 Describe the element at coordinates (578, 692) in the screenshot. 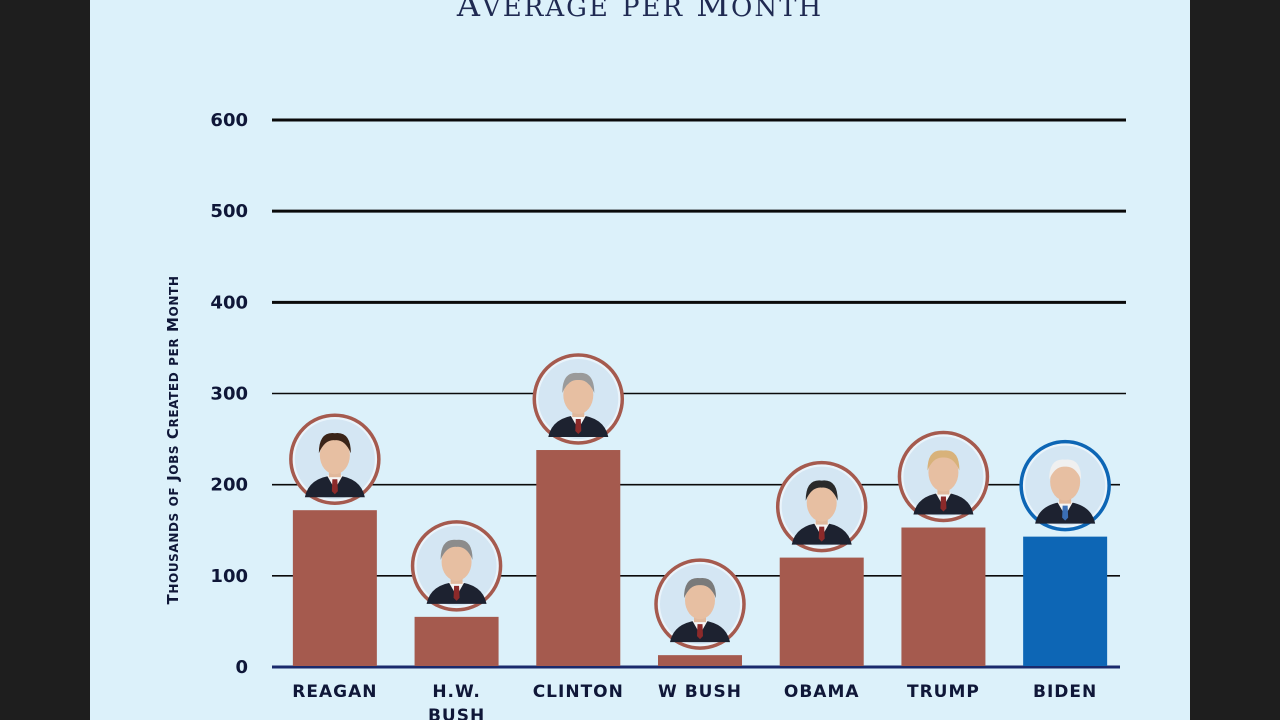

I see `category-label: CLINTON` at that location.